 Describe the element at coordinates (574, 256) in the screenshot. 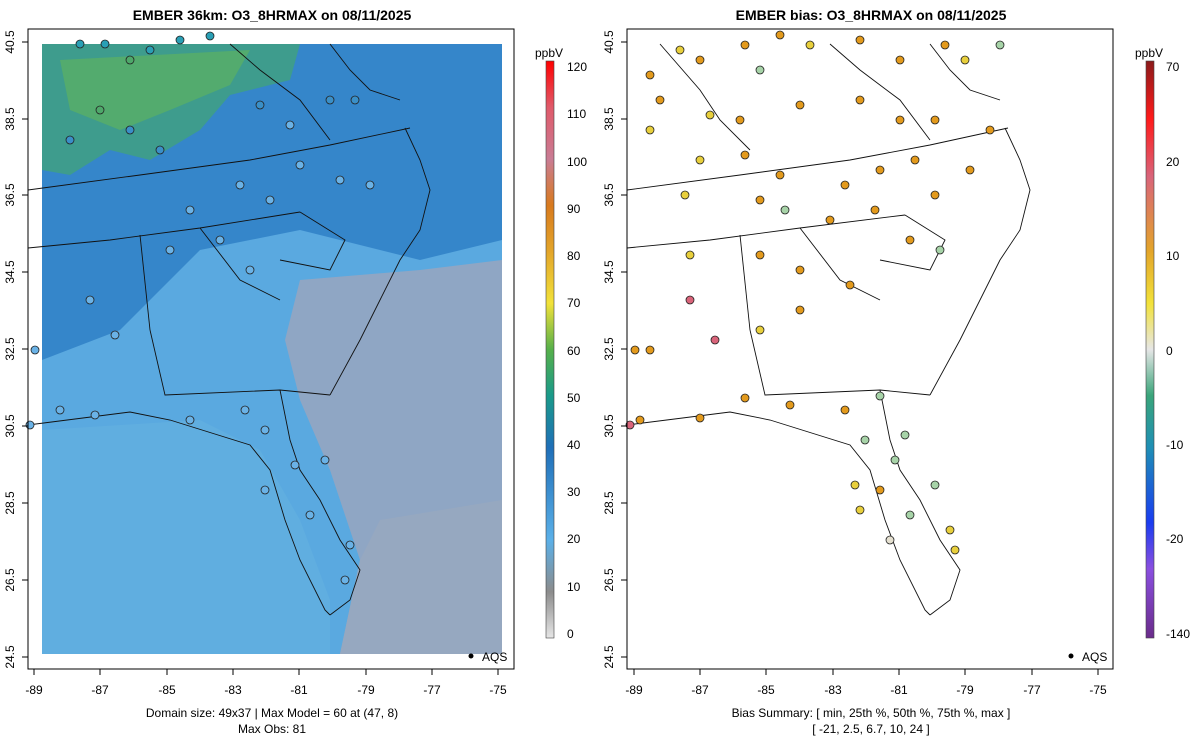

I see `left-cbar-tick: 80` at that location.